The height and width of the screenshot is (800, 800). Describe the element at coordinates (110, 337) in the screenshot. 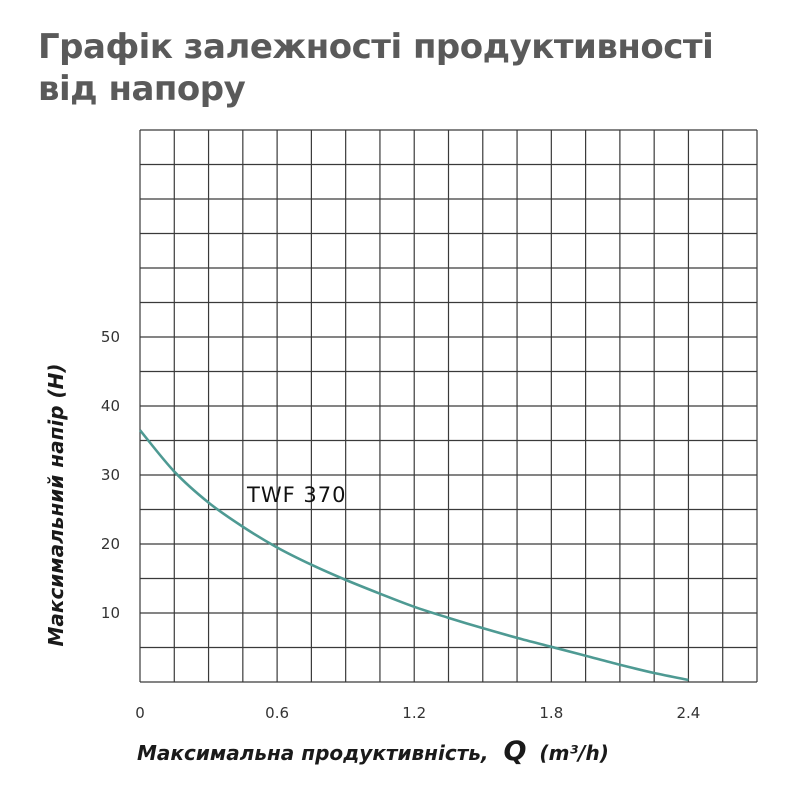

I see `y-tick-label: 50` at that location.